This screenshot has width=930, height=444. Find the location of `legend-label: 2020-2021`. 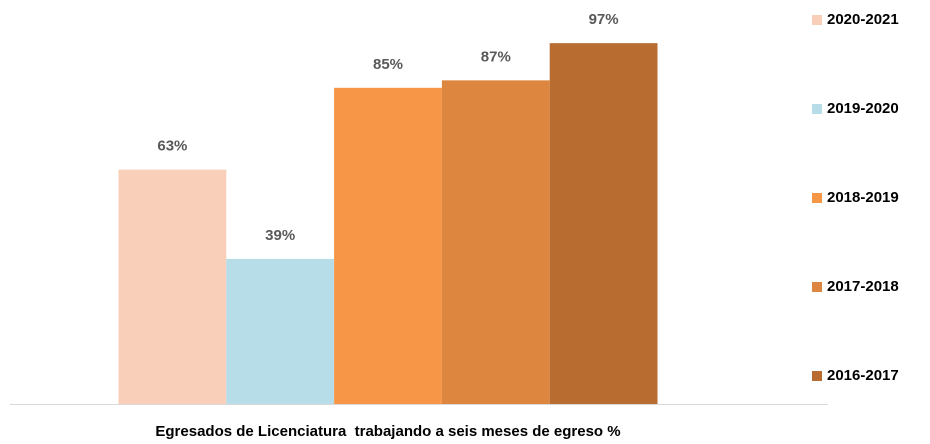

legend-label: 2020-2021 is located at coordinates (863, 19).